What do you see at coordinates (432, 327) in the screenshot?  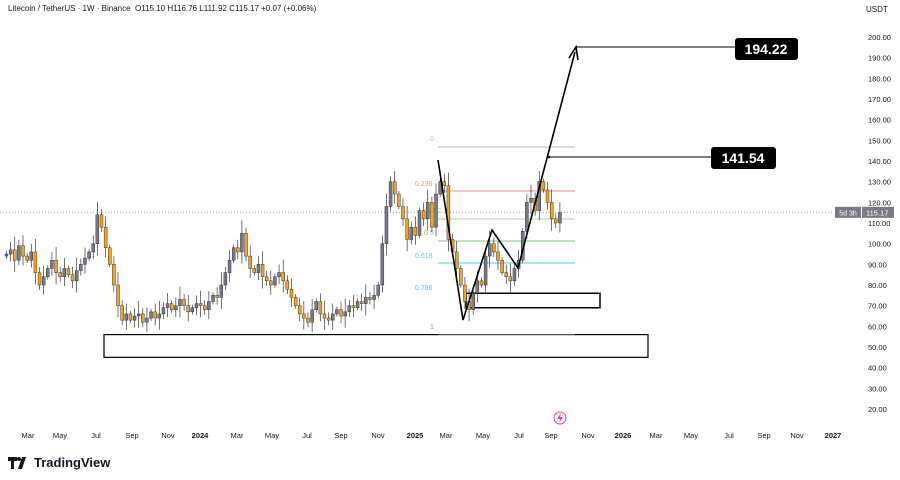 I see `fib-level-label: 1` at bounding box center [432, 327].